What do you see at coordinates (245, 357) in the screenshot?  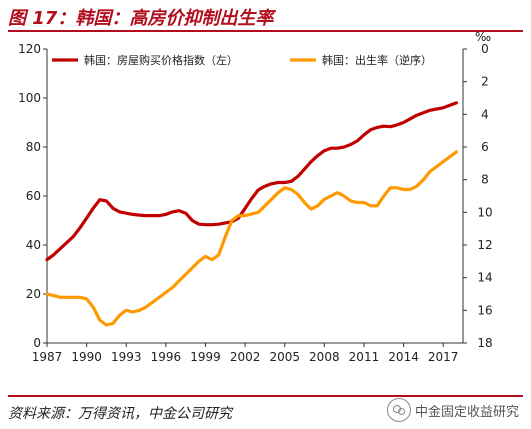 I see `x-tick-label: 2002` at bounding box center [245, 357].